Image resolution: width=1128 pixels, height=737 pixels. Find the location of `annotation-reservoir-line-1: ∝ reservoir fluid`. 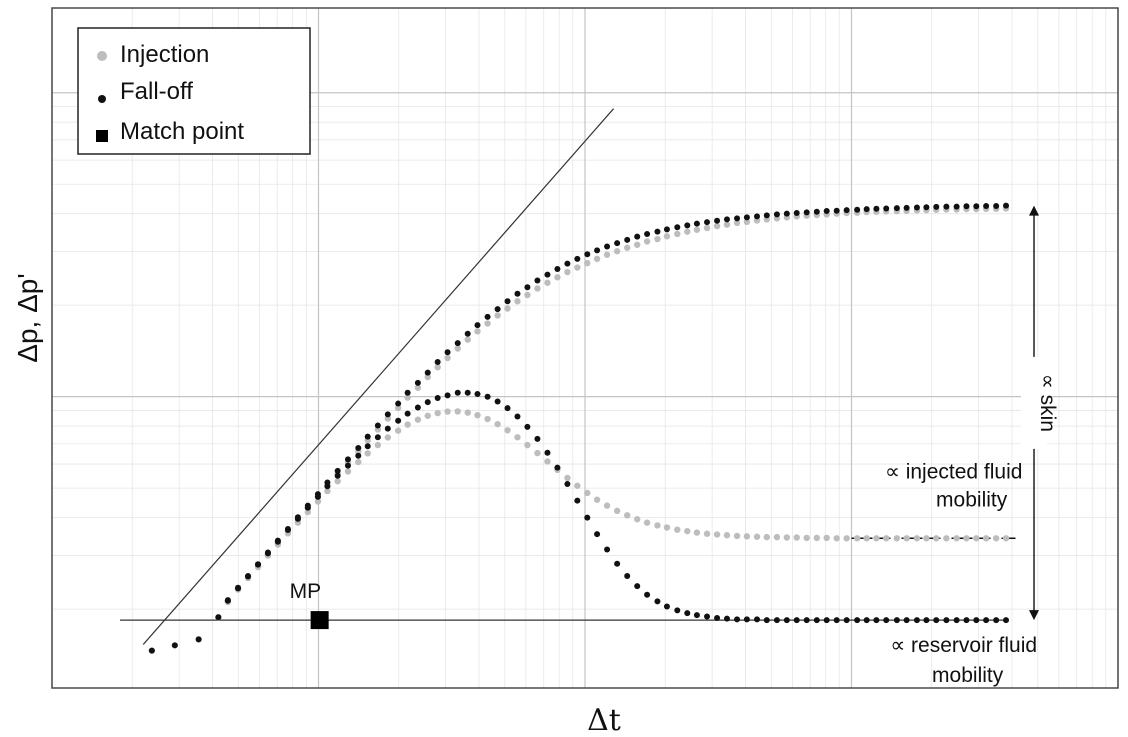

annotation-reservoir-line-1: ∝ reservoir fluid is located at coordinates (963, 645).